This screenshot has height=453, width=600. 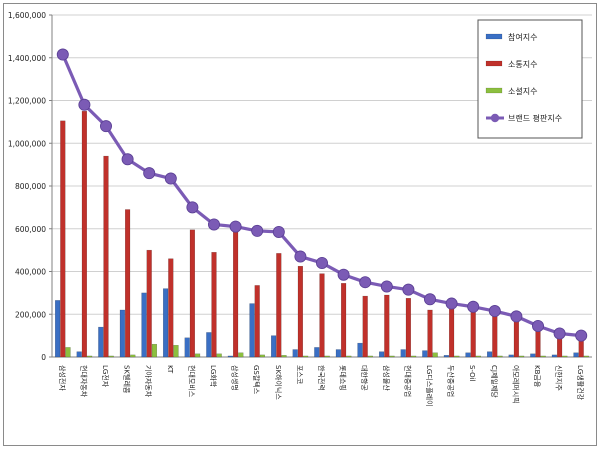 I want to click on x-tick-label: 대한항공, so click(x=364, y=378).